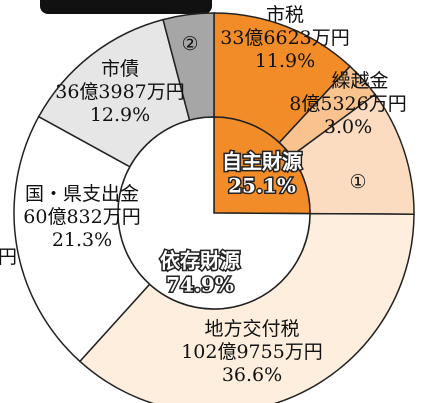 This screenshot has height=403, width=421. I want to click on segment-label: 市債, so click(120, 69).